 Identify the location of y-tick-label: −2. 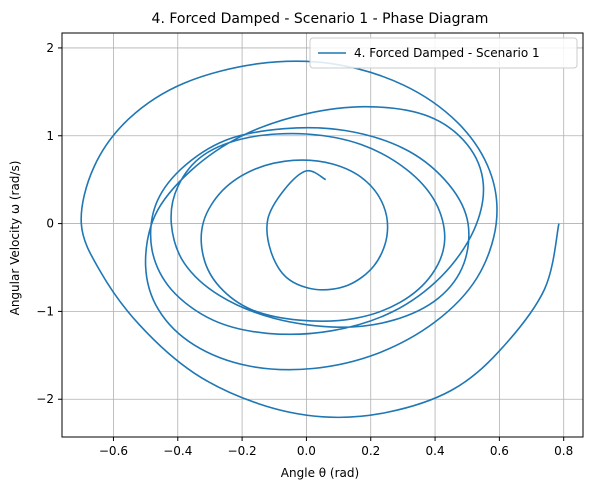
(45, 399).